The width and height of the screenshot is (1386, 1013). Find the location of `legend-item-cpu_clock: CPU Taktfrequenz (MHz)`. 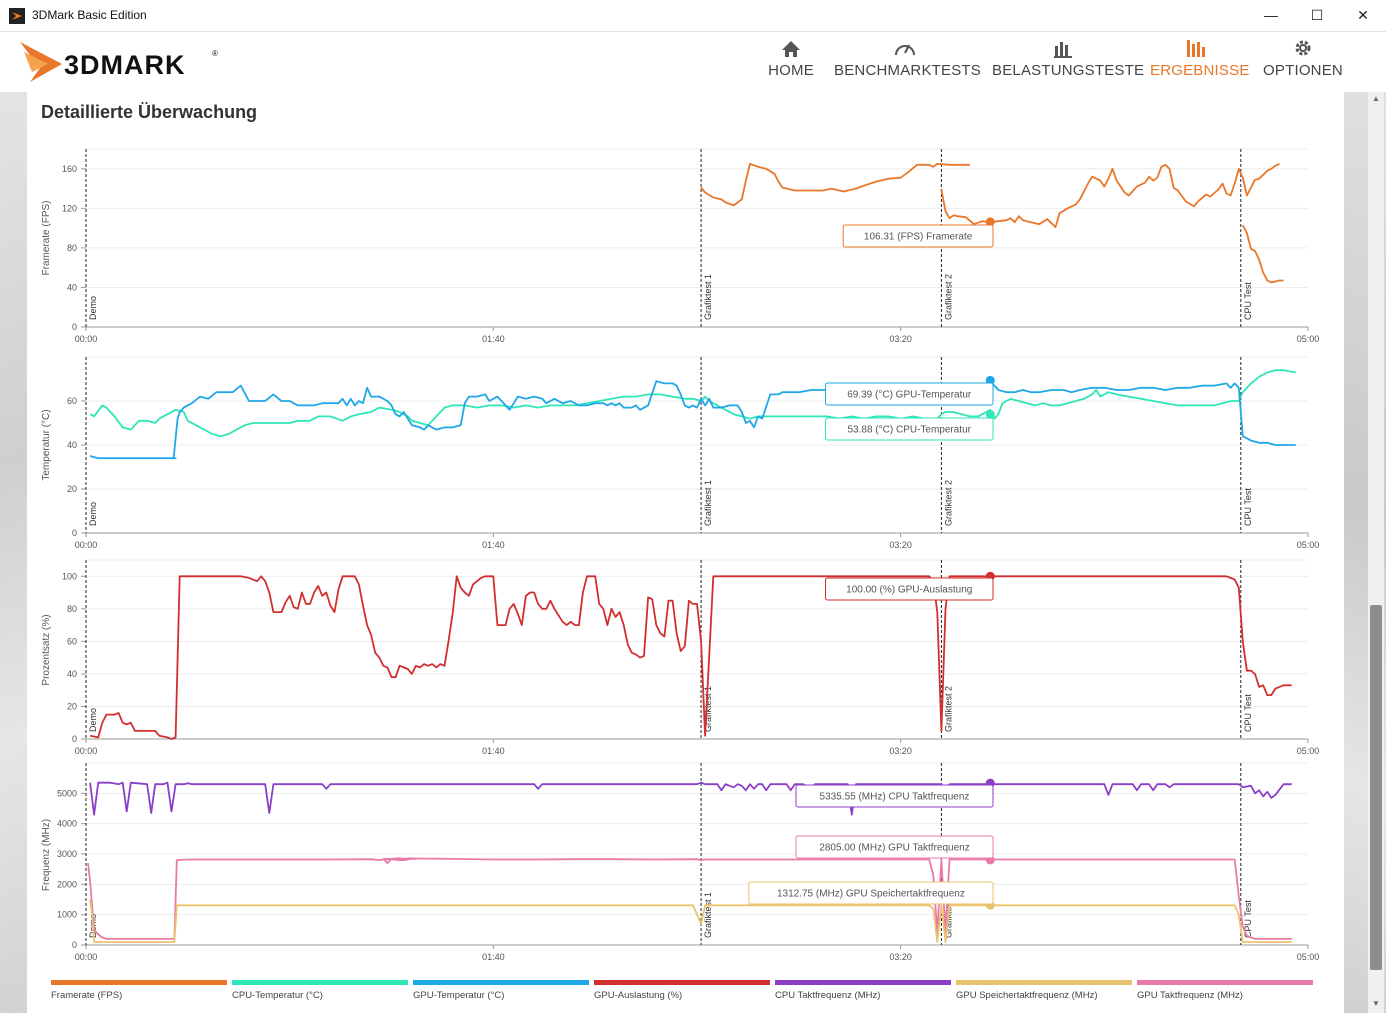

legend-item-cpu_clock: CPU Taktfrequenz (MHz) is located at coordinates (863, 995).